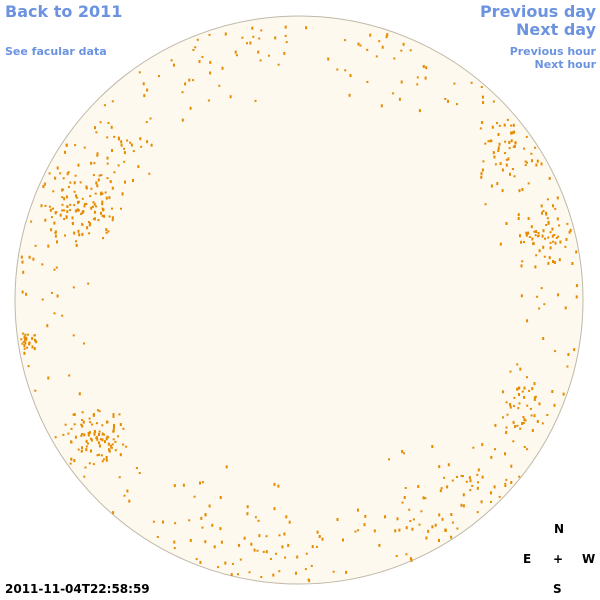  Describe the element at coordinates (565, 64) in the screenshot. I see `next-hour-link: Next hour` at that location.